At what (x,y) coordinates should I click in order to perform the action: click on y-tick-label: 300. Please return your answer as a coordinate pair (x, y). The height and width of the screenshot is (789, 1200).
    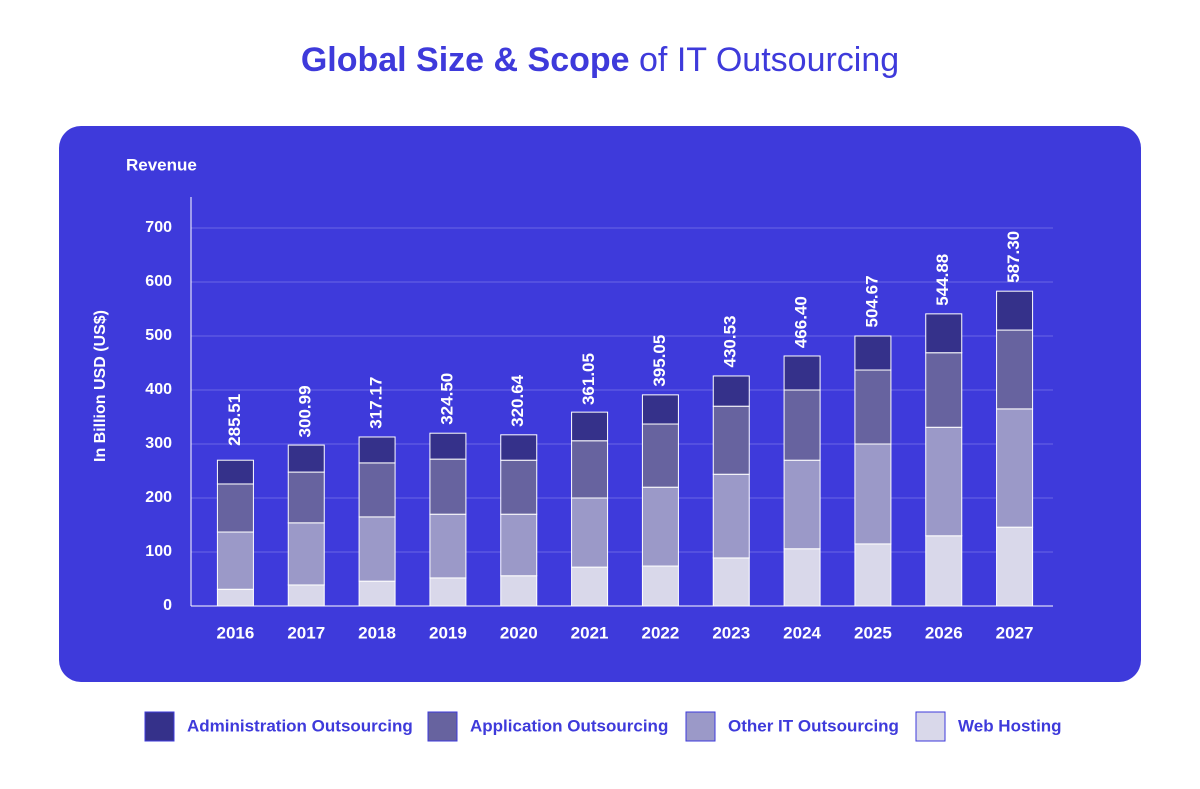
    Looking at the image, I should click on (158, 443).